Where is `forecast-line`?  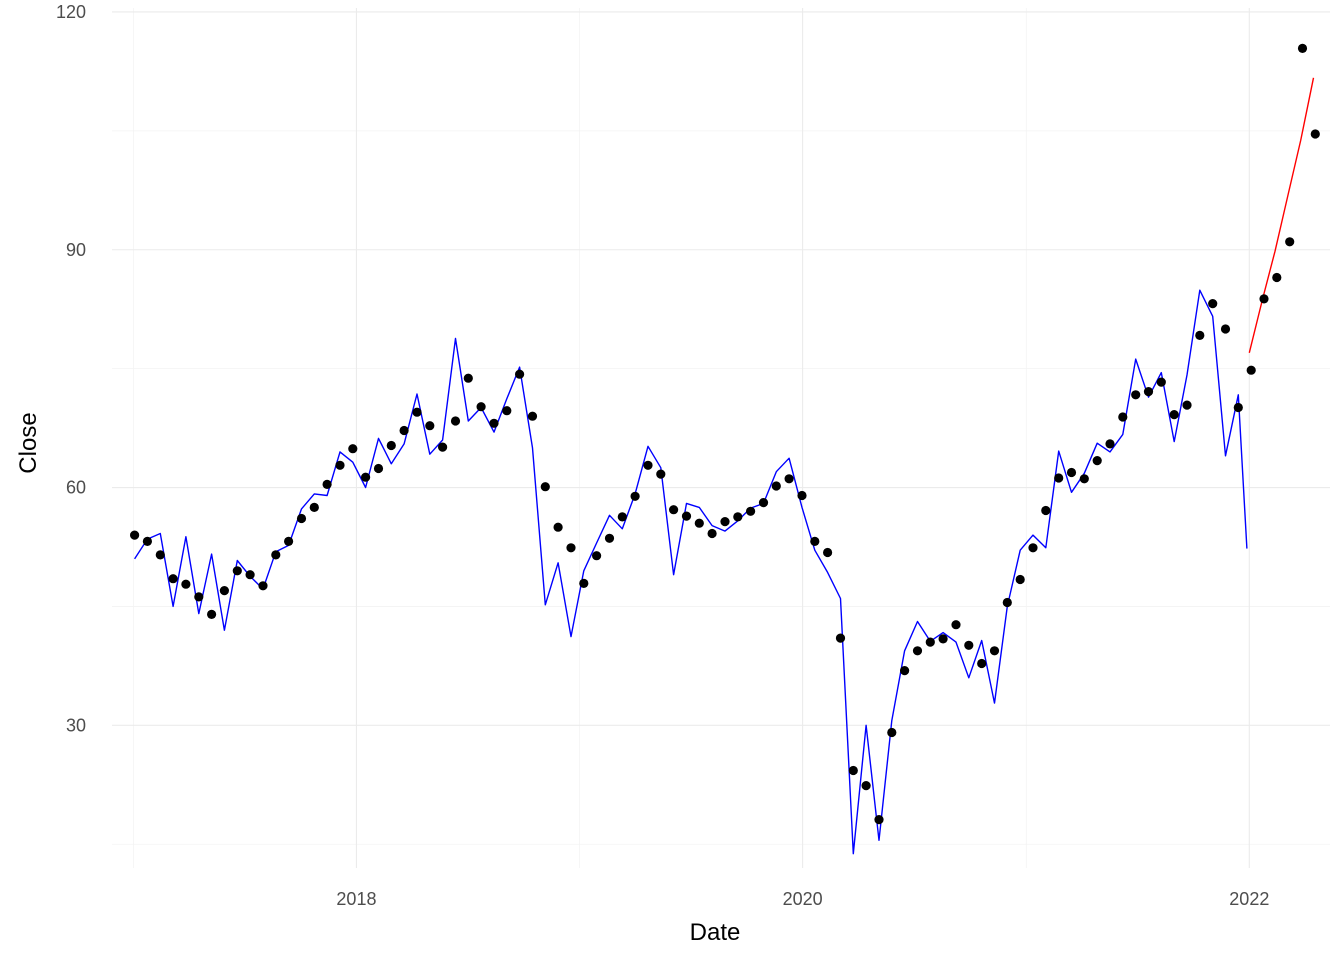 forecast-line is located at coordinates (1281, 215).